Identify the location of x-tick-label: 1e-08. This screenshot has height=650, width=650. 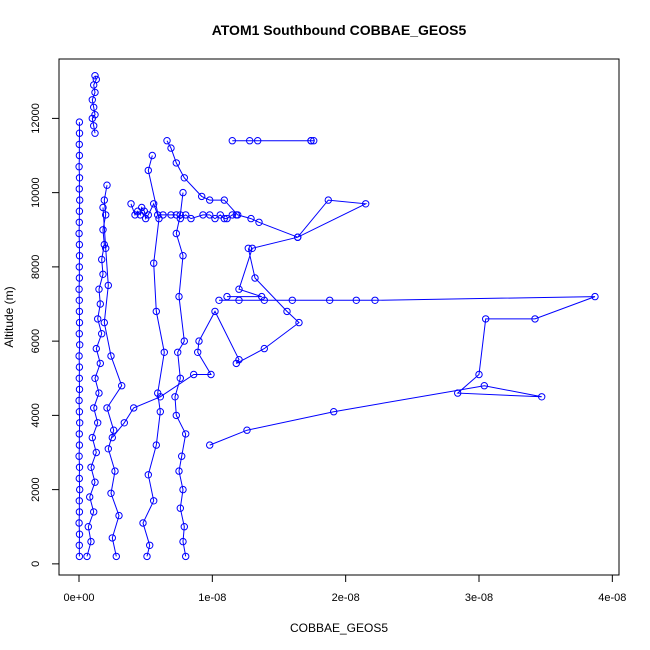
(212, 598).